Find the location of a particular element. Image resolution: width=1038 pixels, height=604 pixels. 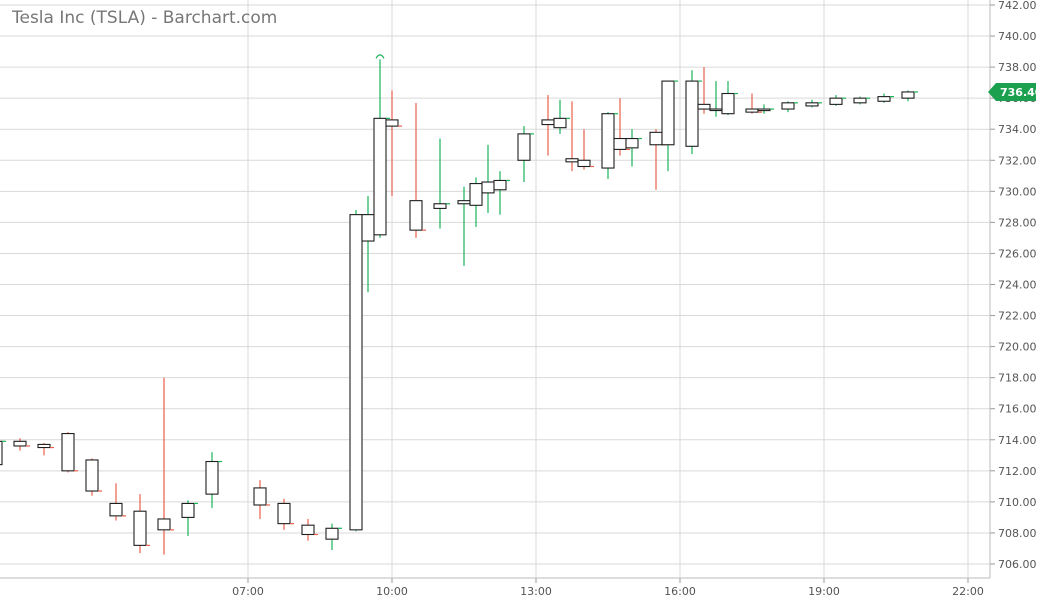

spike-marker is located at coordinates (380, 56).